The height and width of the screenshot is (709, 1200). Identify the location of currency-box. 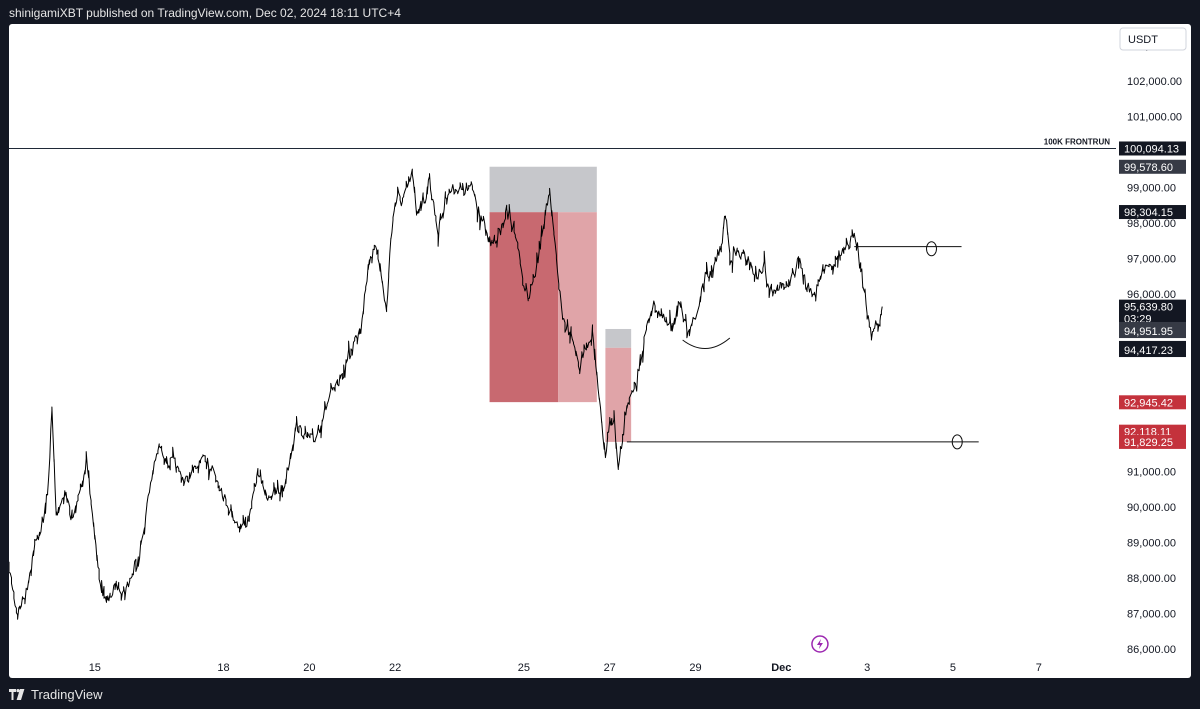
(1153, 39).